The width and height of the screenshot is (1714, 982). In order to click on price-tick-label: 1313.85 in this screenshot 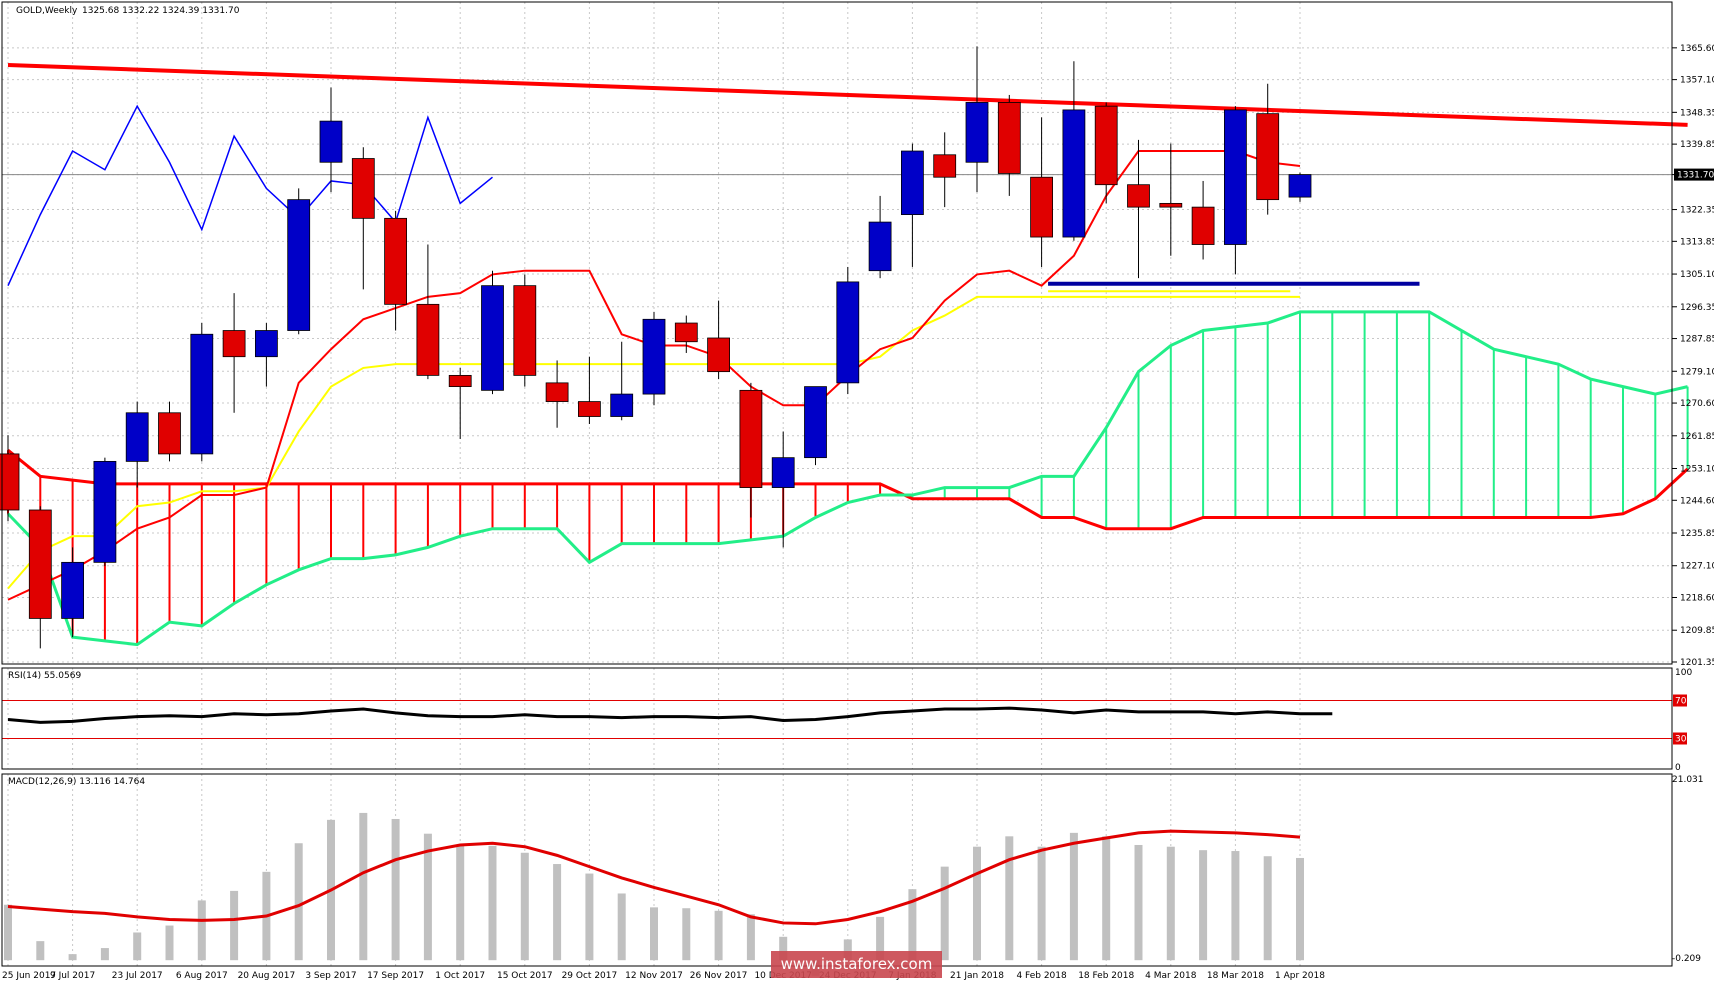, I will do `click(1697, 242)`.